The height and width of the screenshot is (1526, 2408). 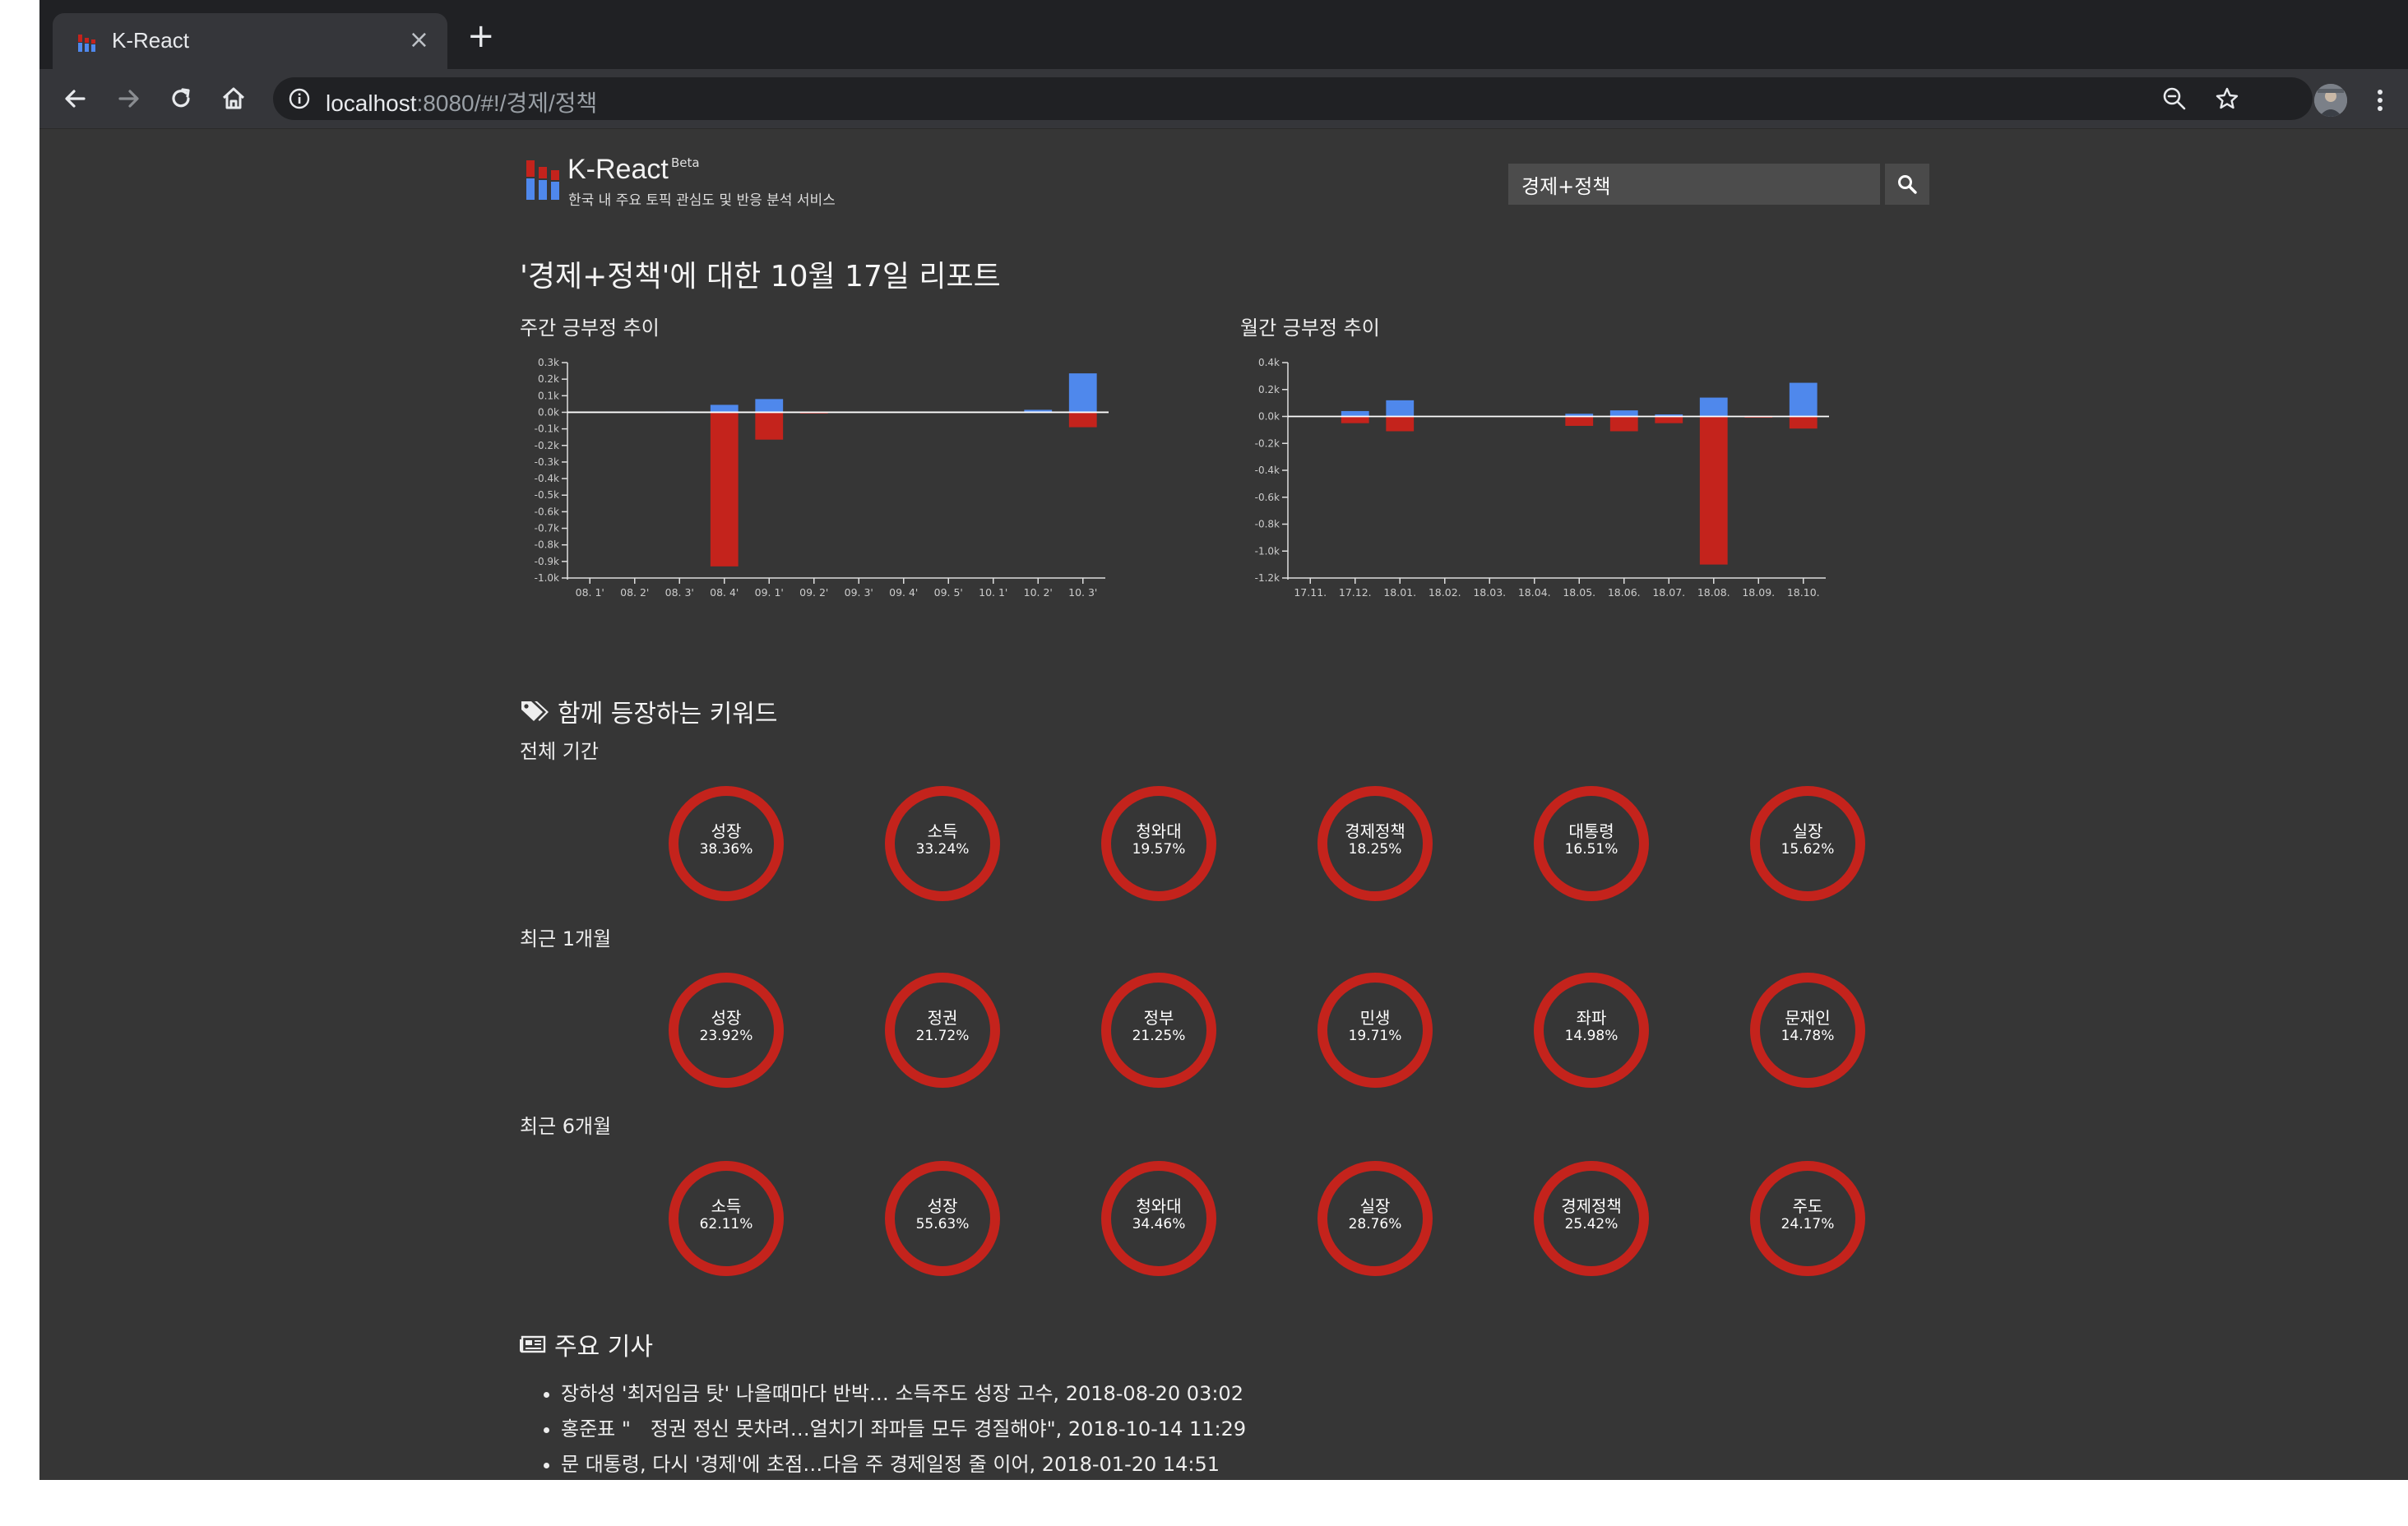 I want to click on brand-tagline: 한국 내 주요 토픽 관심도 및 반응 분석 서비스, so click(x=702, y=200).